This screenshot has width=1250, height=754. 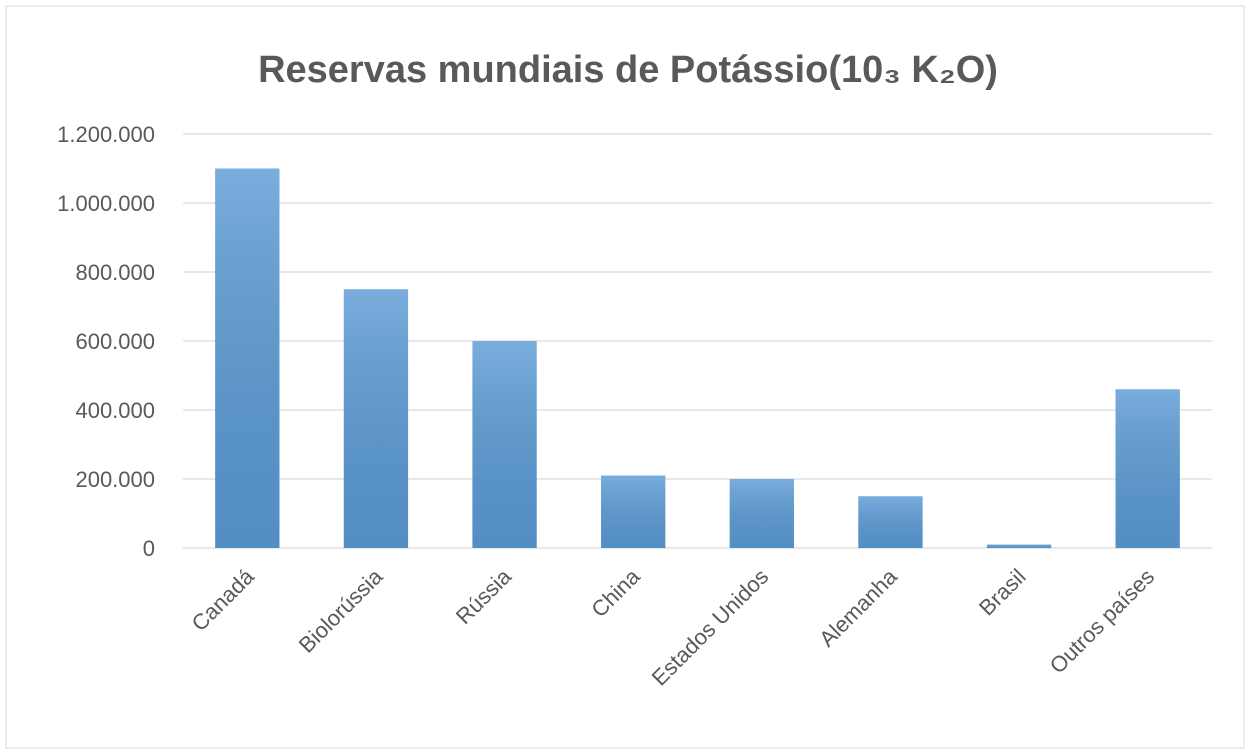 I want to click on y-tick-label: 800.000, so click(x=115, y=272).